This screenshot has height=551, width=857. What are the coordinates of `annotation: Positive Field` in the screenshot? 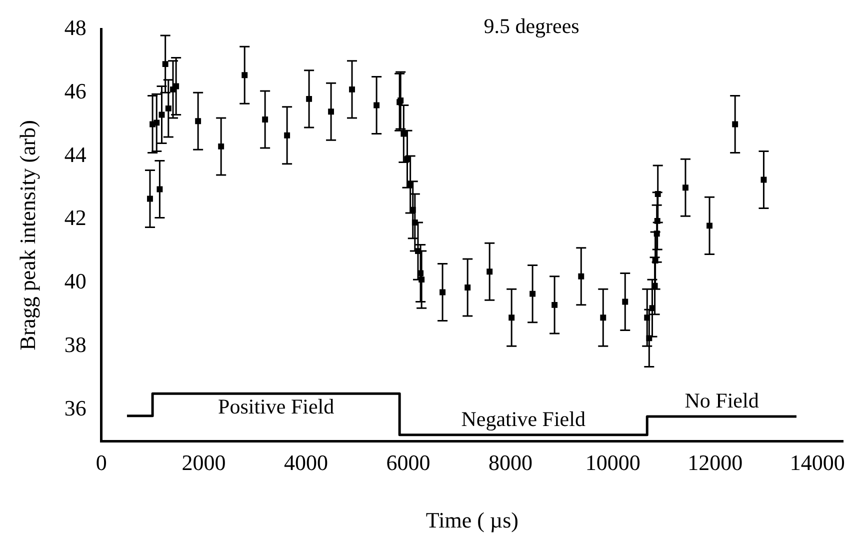 It's located at (276, 406).